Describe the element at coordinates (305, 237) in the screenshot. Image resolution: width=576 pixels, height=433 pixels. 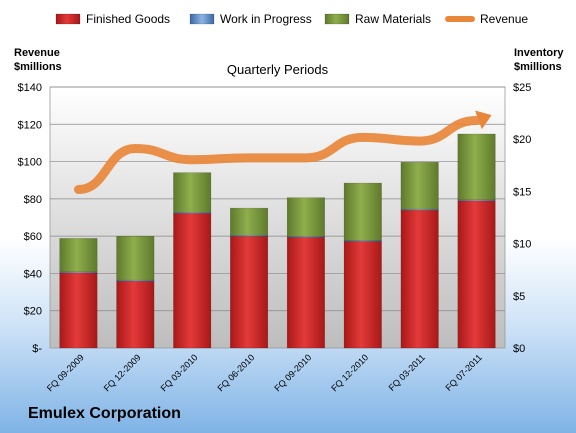
I see `bar-work-in-progress` at that location.